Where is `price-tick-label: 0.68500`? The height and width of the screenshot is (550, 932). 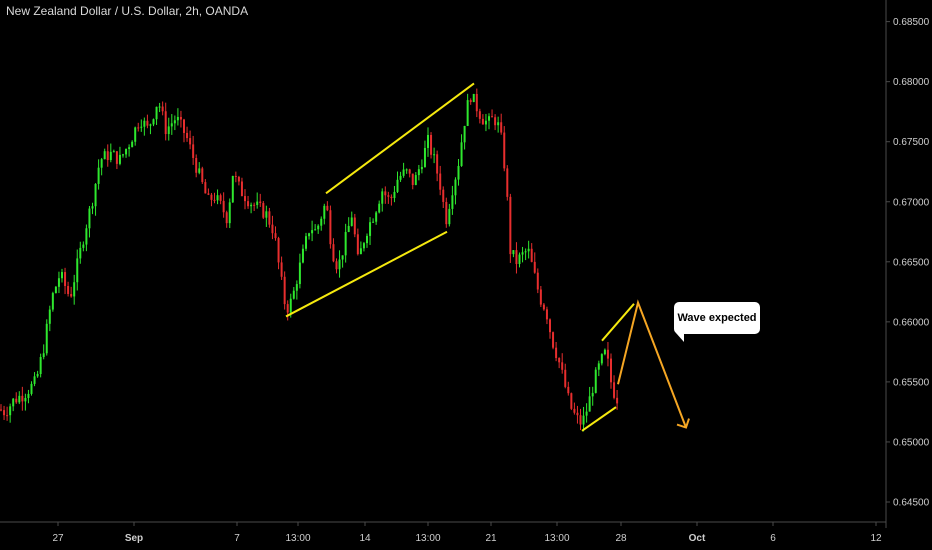
price-tick-label: 0.68500 is located at coordinates (911, 22).